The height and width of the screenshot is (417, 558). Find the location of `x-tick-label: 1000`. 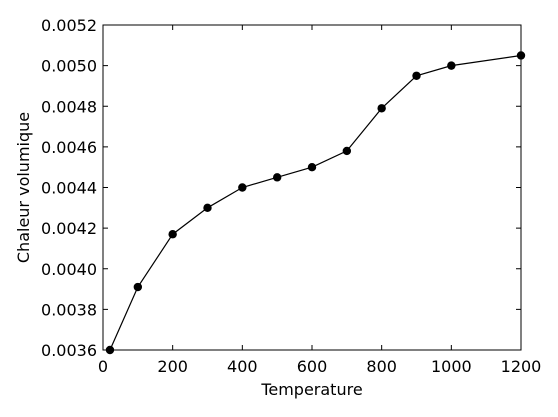

x-tick-label: 1000 is located at coordinates (451, 366).